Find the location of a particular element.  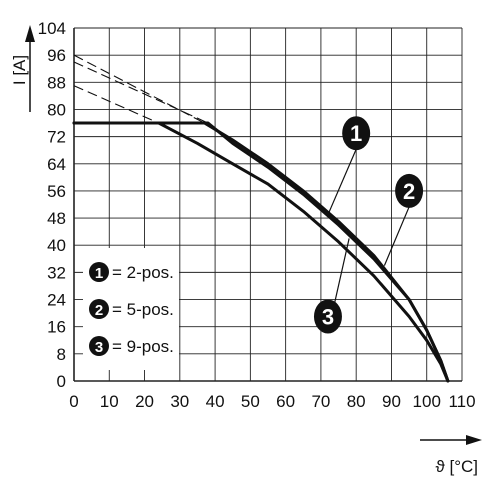

y-axis-label-group: I [A] is located at coordinates (22, 68).